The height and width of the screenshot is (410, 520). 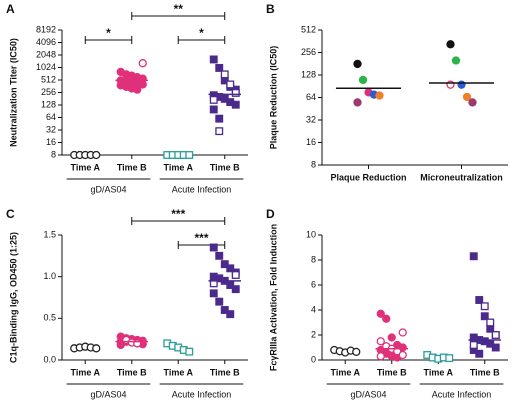 What do you see at coordinates (313, 359) in the screenshot?
I see `y-tick-label: 0` at bounding box center [313, 359].